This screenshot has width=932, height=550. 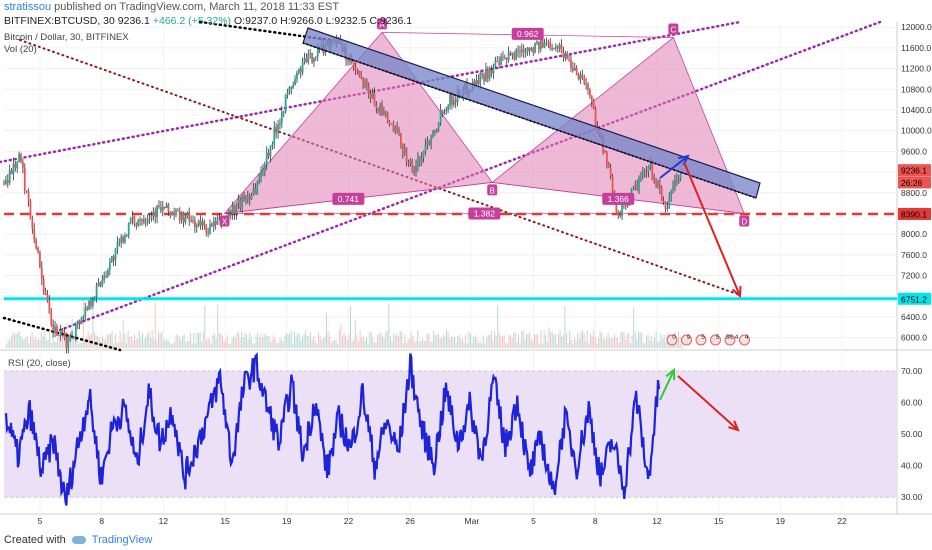 What do you see at coordinates (59, 21) in the screenshot?
I see `symbol-name: BITFINEX:BTCUSD, 30` at bounding box center [59, 21].